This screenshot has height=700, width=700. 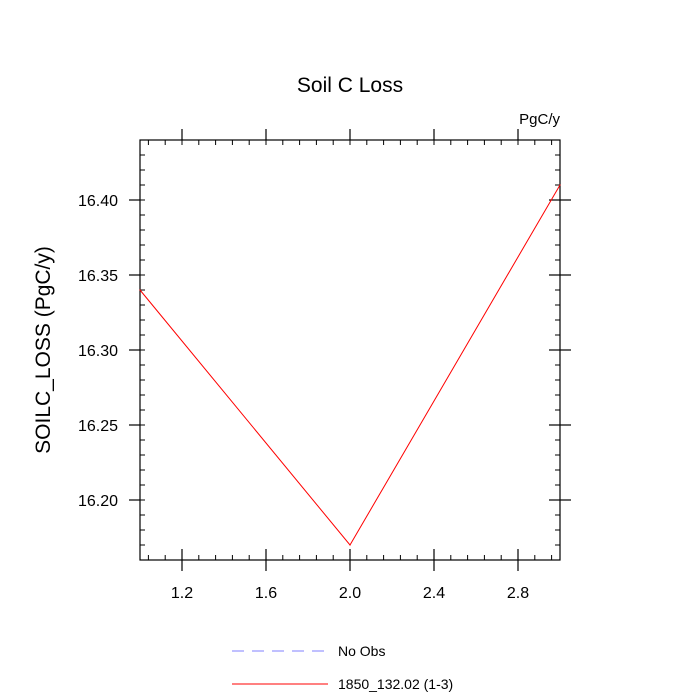 What do you see at coordinates (98, 426) in the screenshot?
I see `y-tick-label: 16.25` at bounding box center [98, 426].